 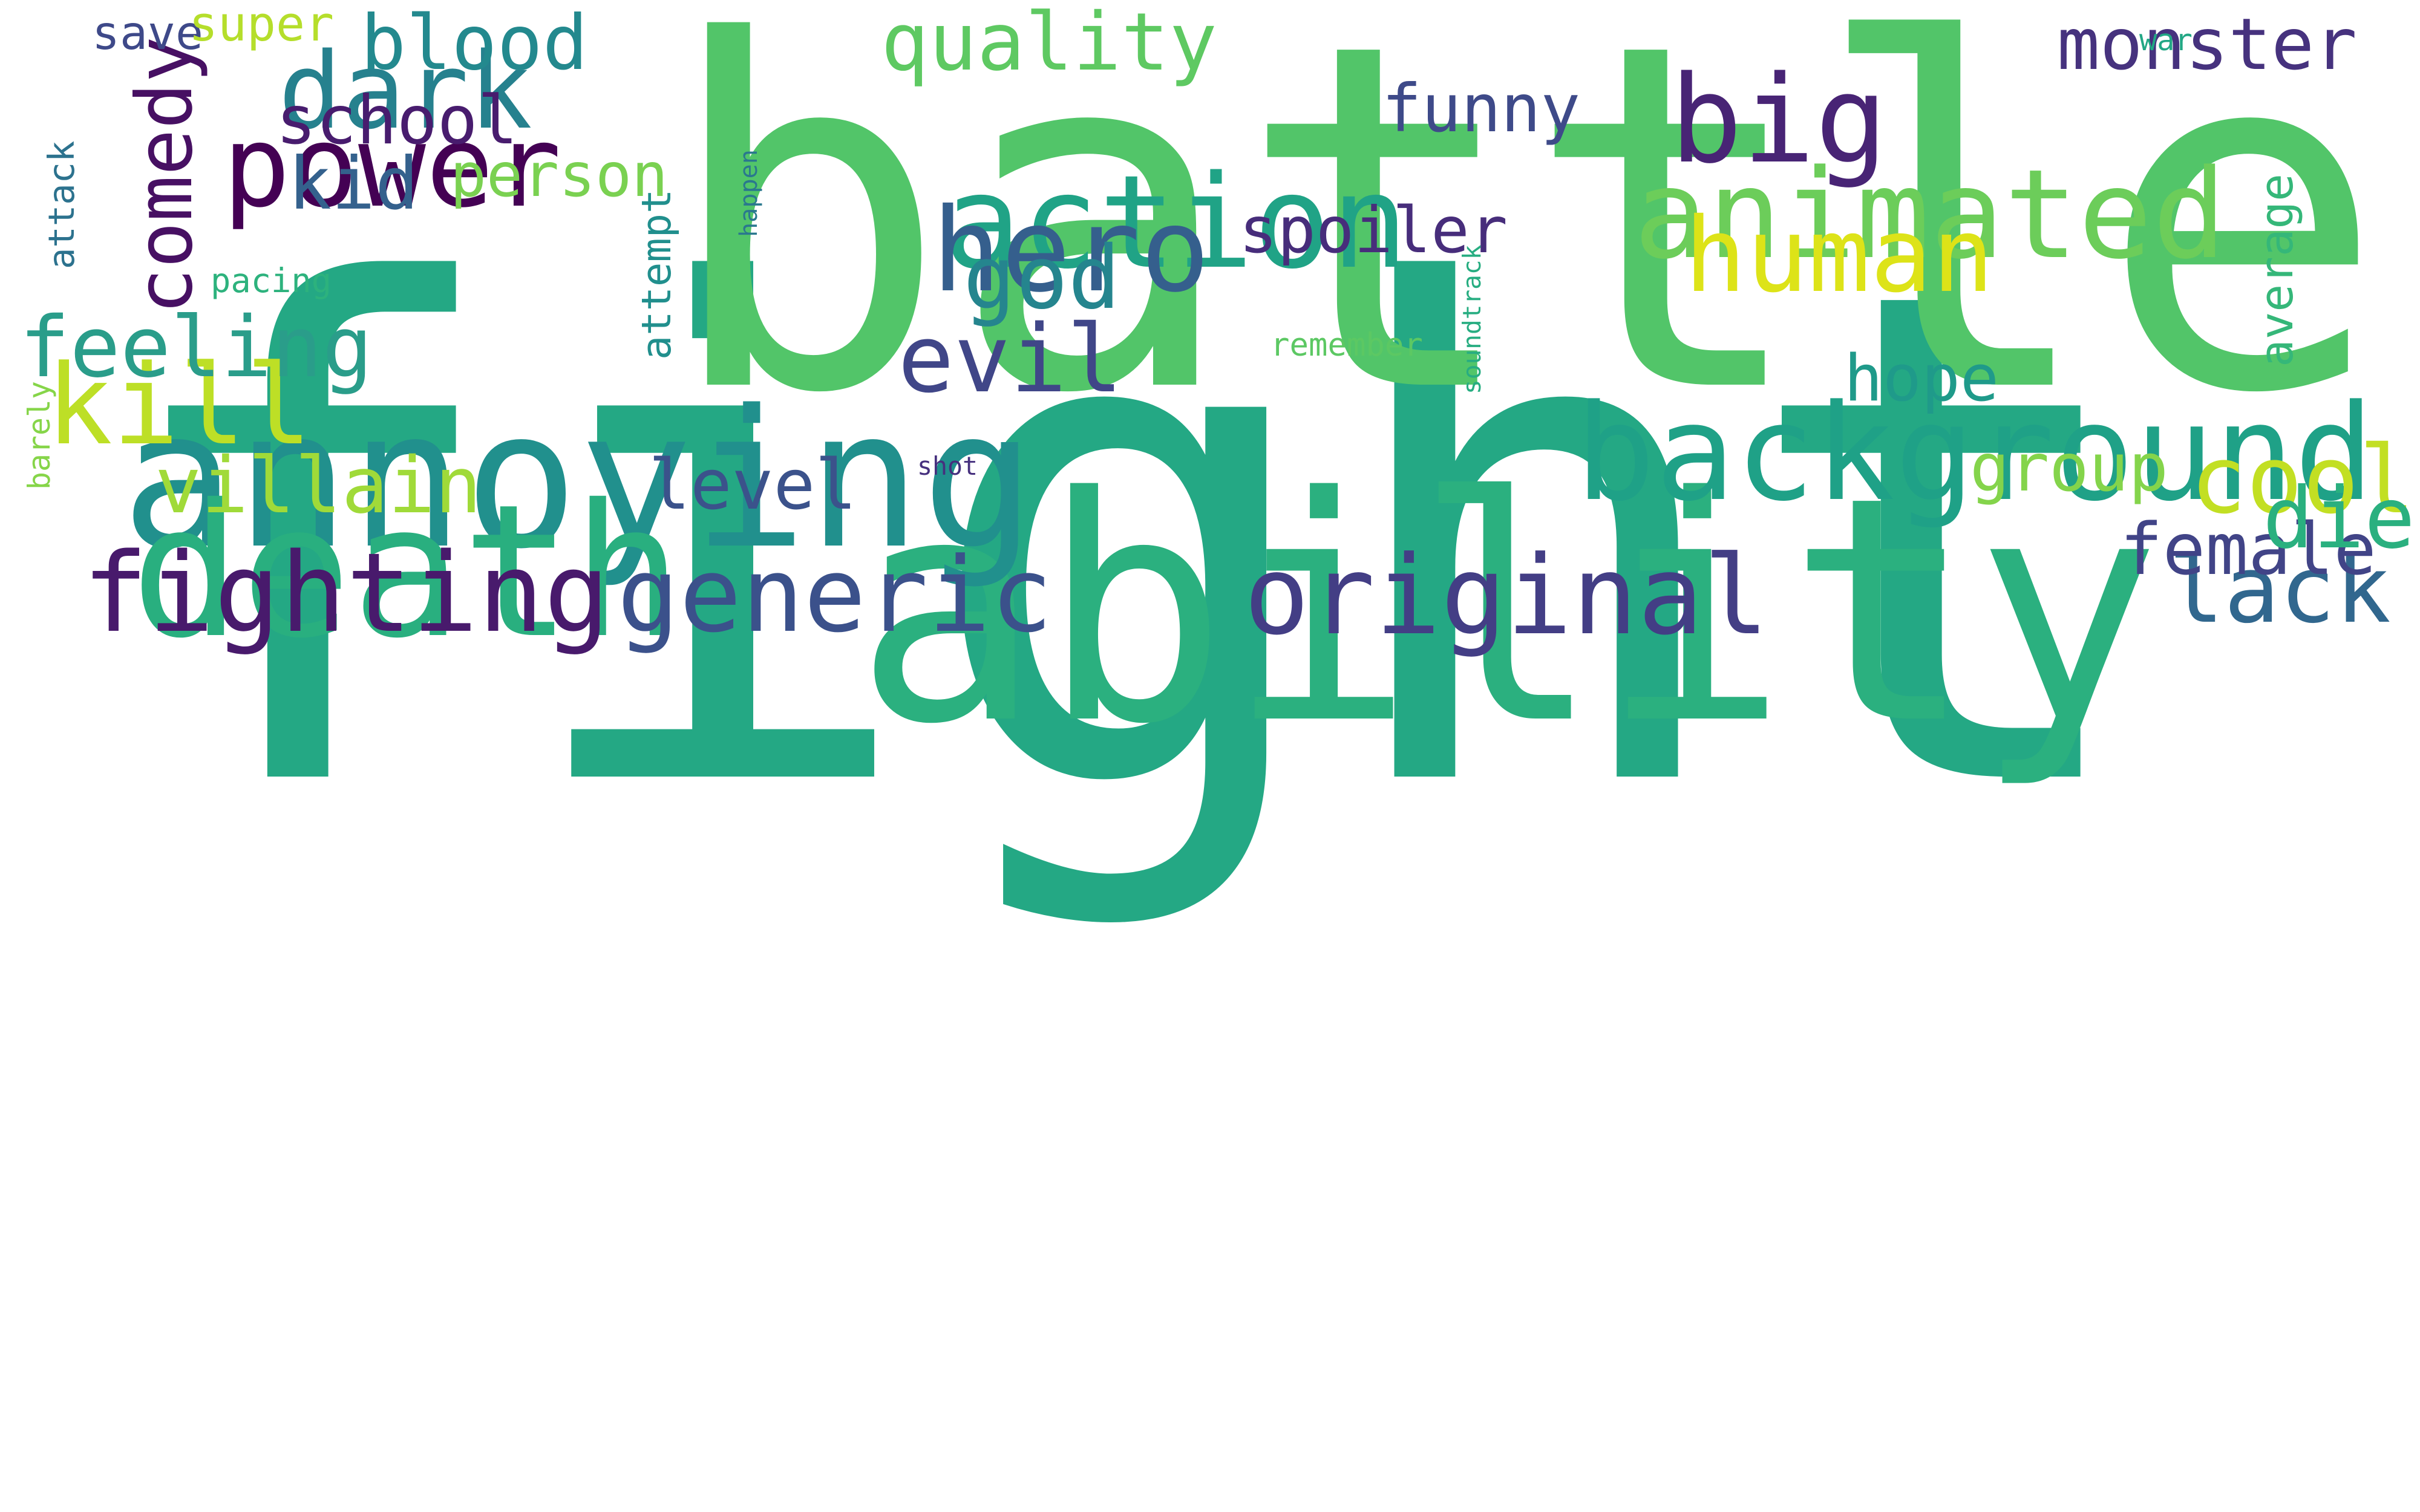 I want to click on word-person: person, so click(x=559, y=175).